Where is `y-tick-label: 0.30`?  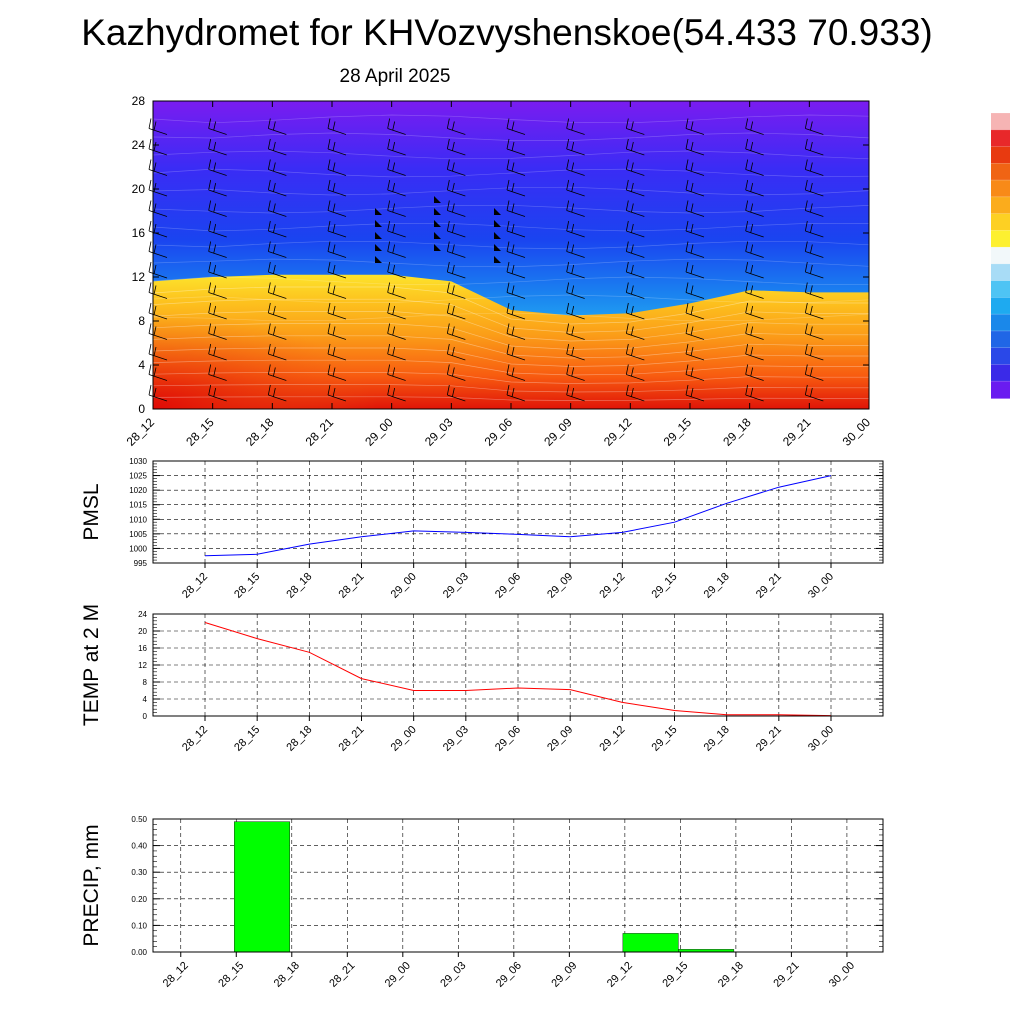 y-tick-label: 0.30 is located at coordinates (139, 872).